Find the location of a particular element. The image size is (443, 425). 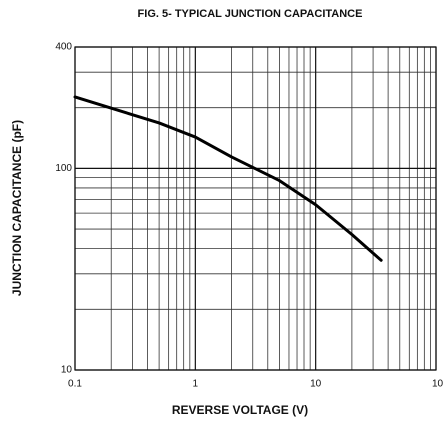

y-tick-label: 10 is located at coordinates (67, 370).